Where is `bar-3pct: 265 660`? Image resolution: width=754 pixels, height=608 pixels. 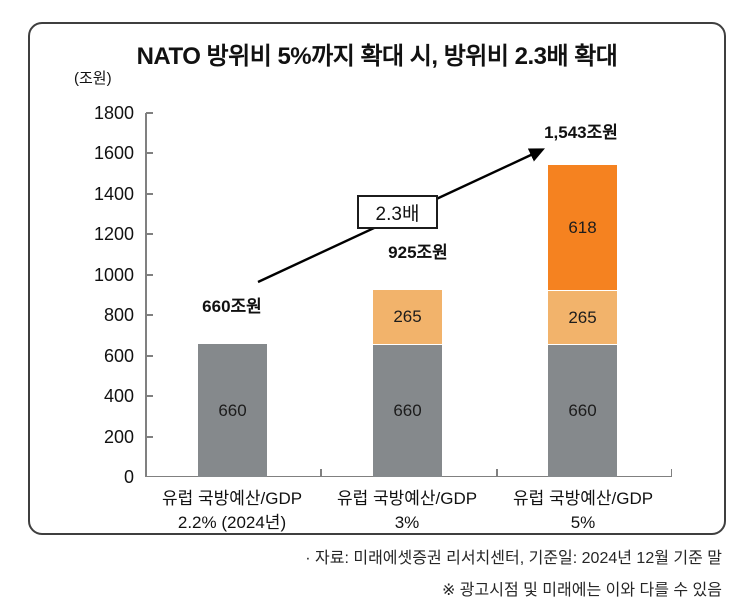 bar-3pct: 265 660 is located at coordinates (407, 383).